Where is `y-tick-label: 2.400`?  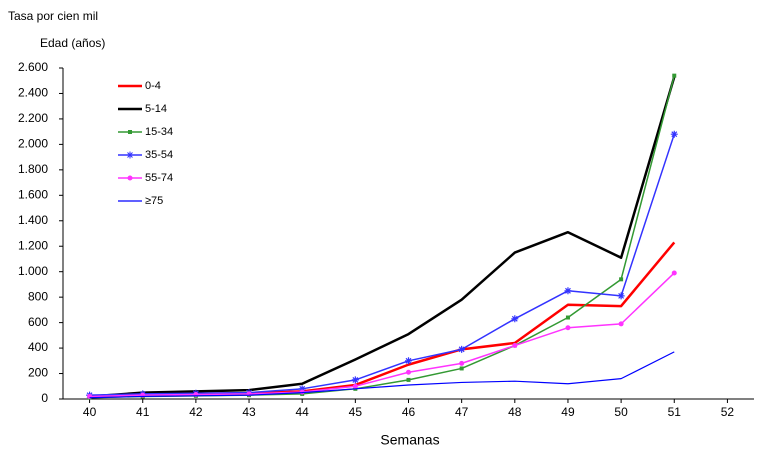 y-tick-label: 2.400 is located at coordinates (33, 93).